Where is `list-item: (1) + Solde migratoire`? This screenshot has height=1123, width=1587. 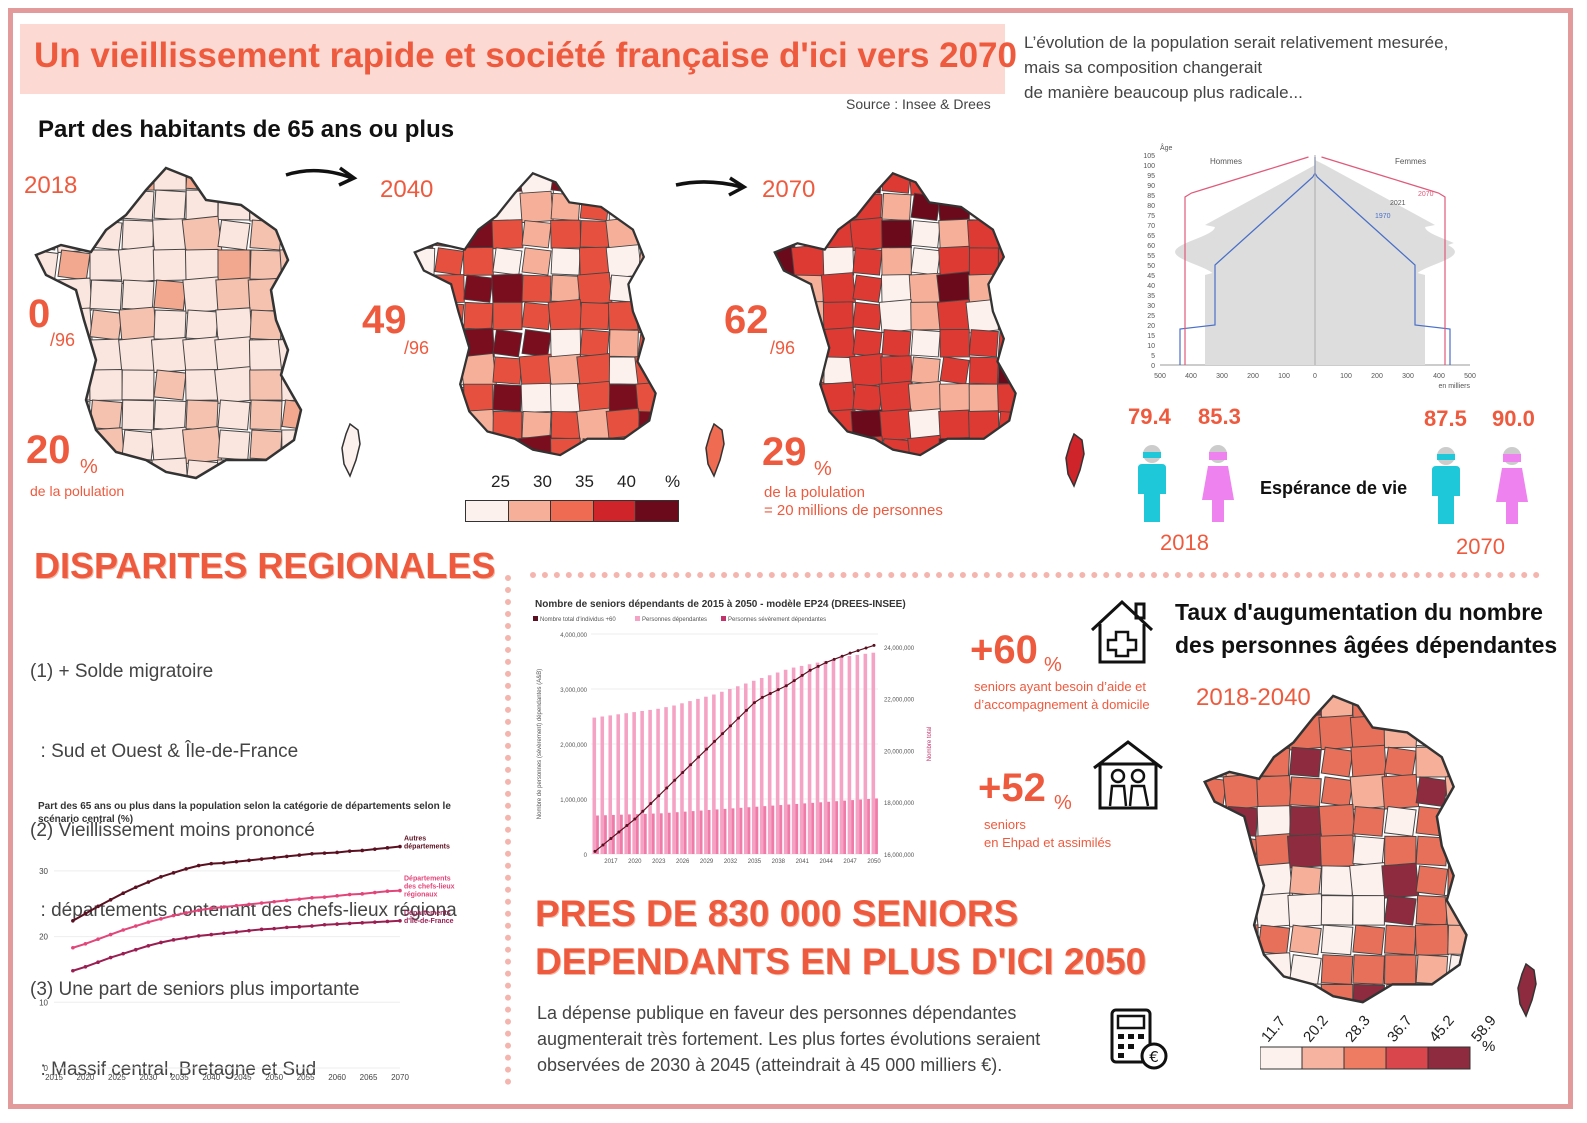
list-item: (1) + Solde migratoire is located at coordinates (122, 671).